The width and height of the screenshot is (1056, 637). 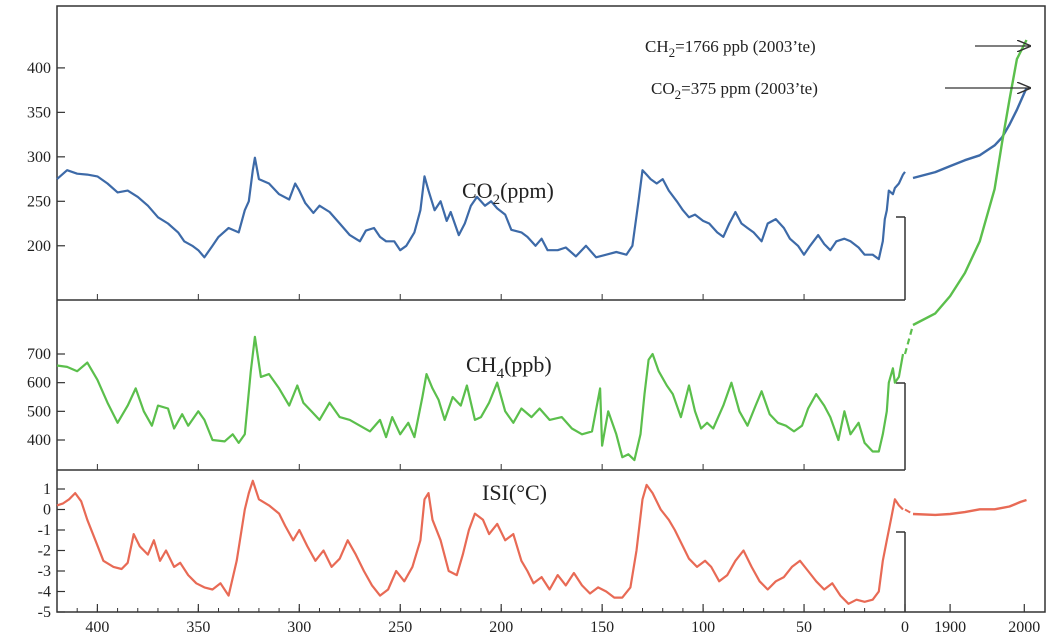 I want to click on co2-ice-core-line, so click(x=481, y=208).